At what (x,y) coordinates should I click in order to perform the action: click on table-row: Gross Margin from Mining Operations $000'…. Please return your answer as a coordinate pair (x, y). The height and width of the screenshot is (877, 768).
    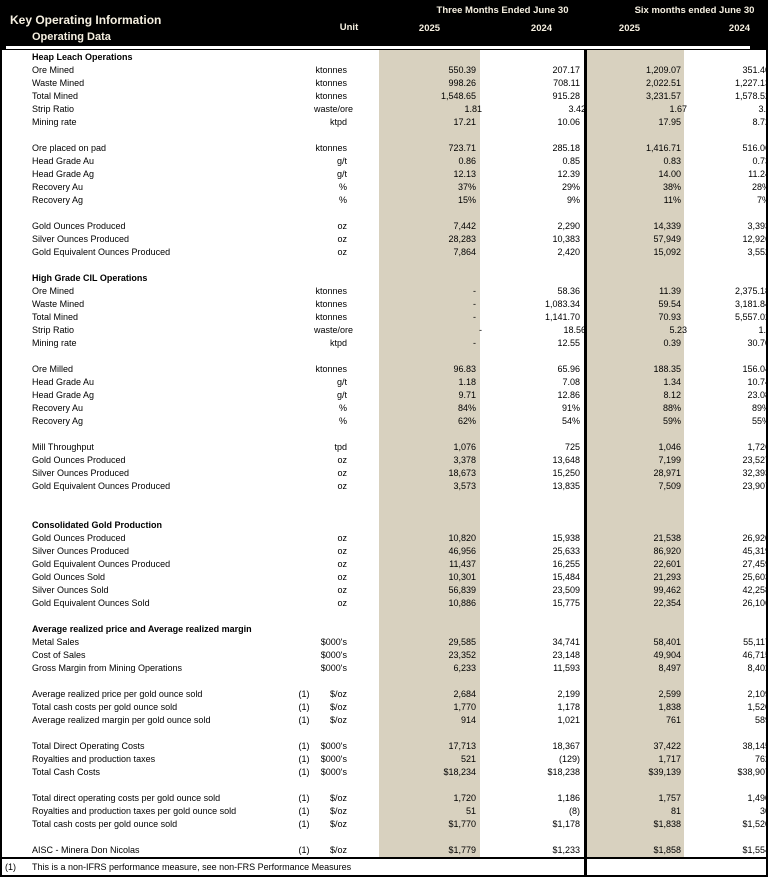
    Looking at the image, I should click on (385, 668).